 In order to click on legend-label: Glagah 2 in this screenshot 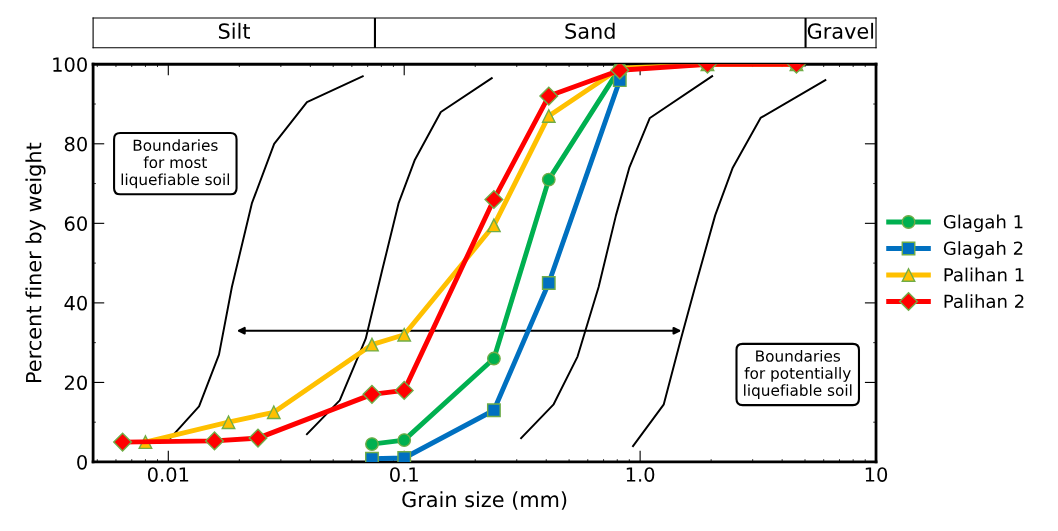, I will do `click(983, 250)`.